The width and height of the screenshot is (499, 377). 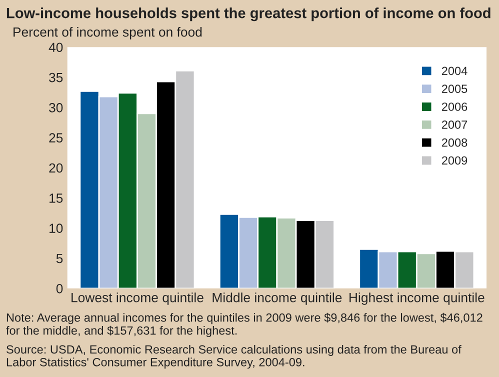 I want to click on x-tick-label: Highest income quintile, so click(x=417, y=298).